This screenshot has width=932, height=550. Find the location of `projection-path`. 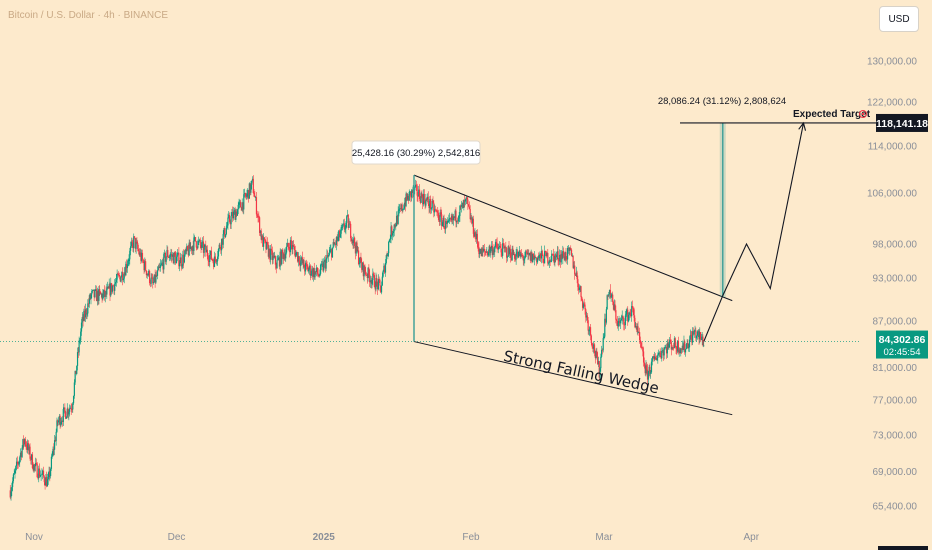

projection-path is located at coordinates (754, 232).